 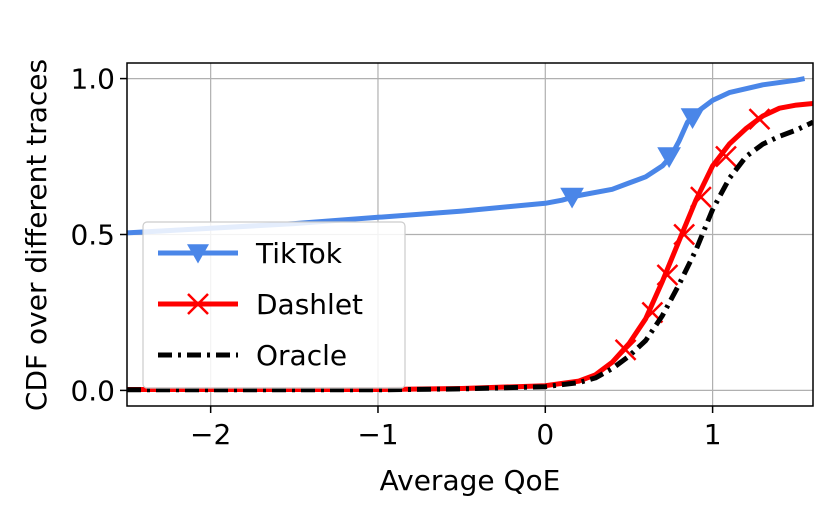 I want to click on legend-box, so click(x=274, y=305).